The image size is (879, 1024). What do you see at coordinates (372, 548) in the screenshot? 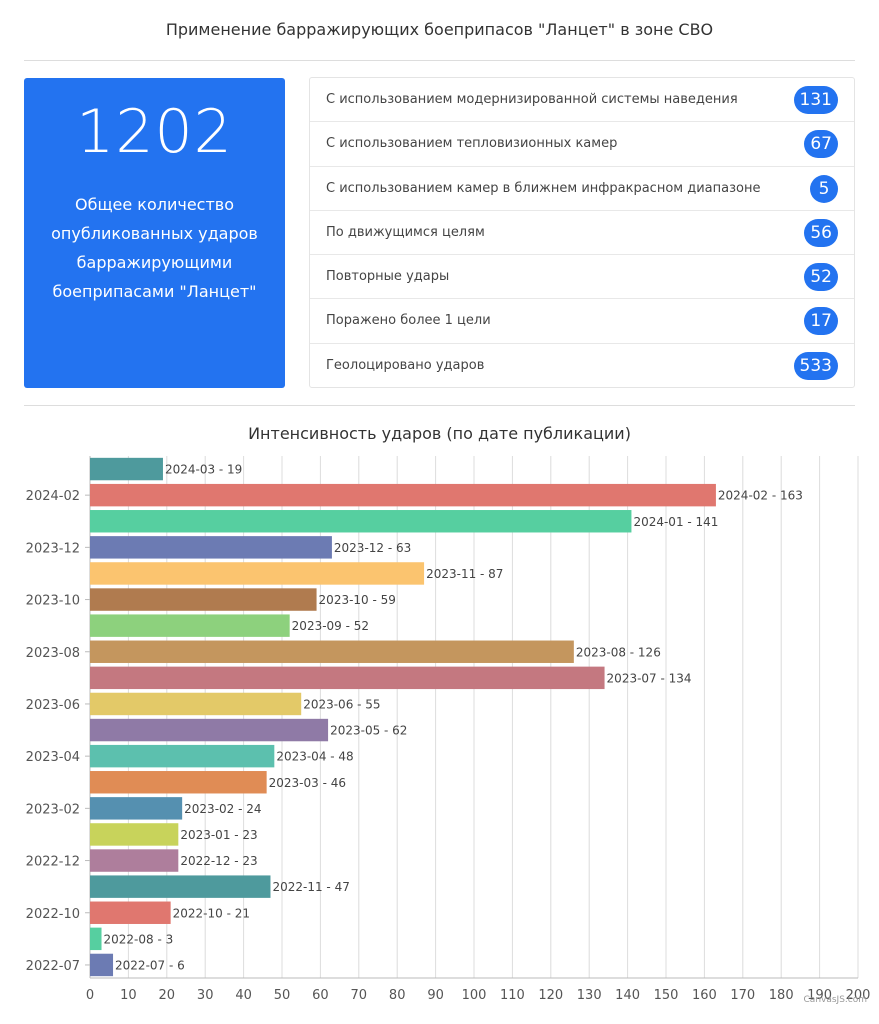
I see `data-label: 2023-12 - 63` at bounding box center [372, 548].